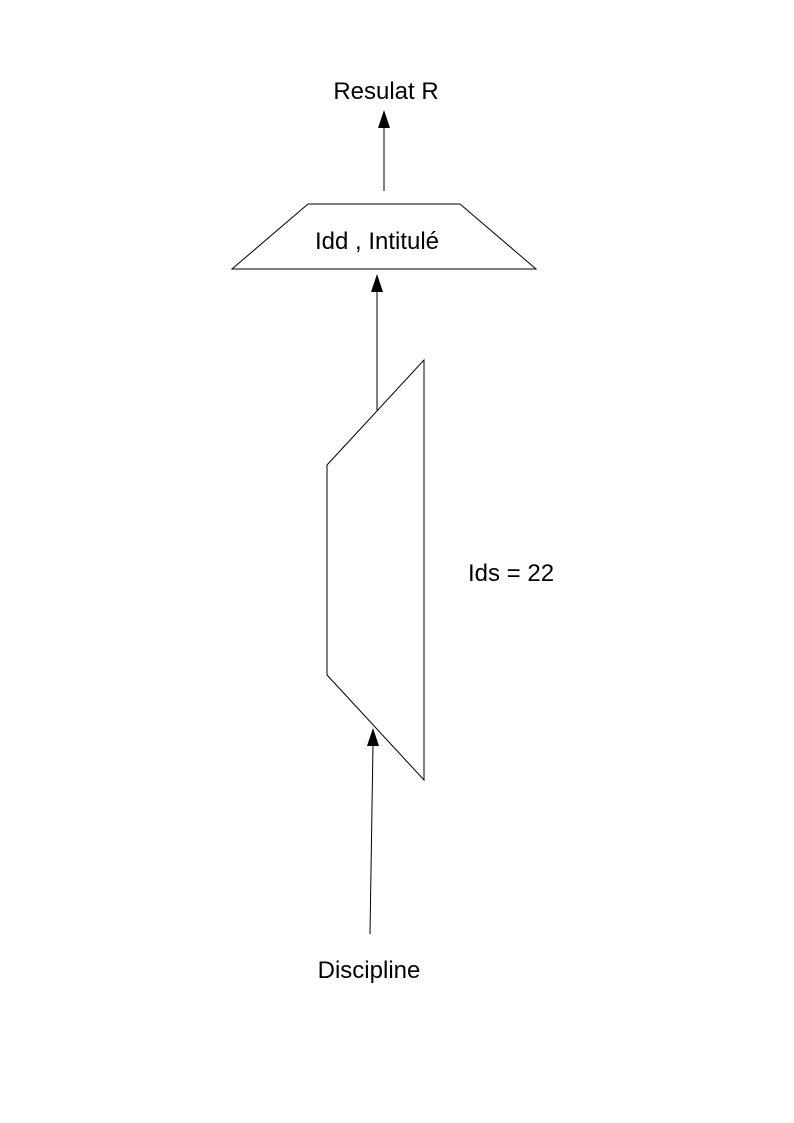  What do you see at coordinates (384, 119) in the screenshot?
I see `arrowhead-result` at bounding box center [384, 119].